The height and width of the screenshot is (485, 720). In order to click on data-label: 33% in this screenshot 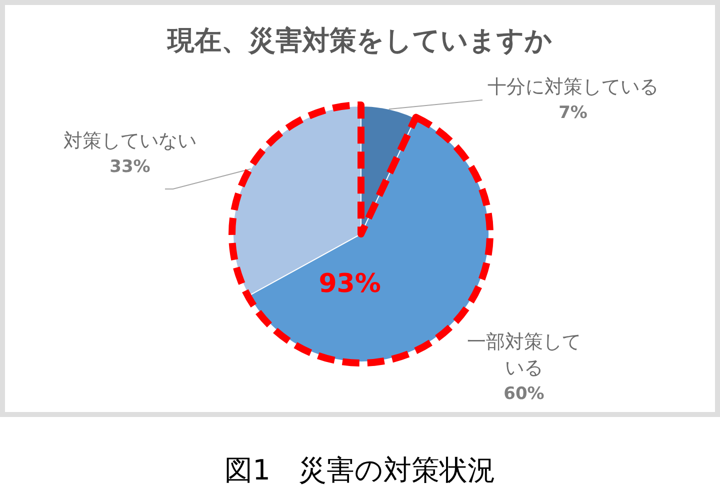, I will do `click(130, 167)`.